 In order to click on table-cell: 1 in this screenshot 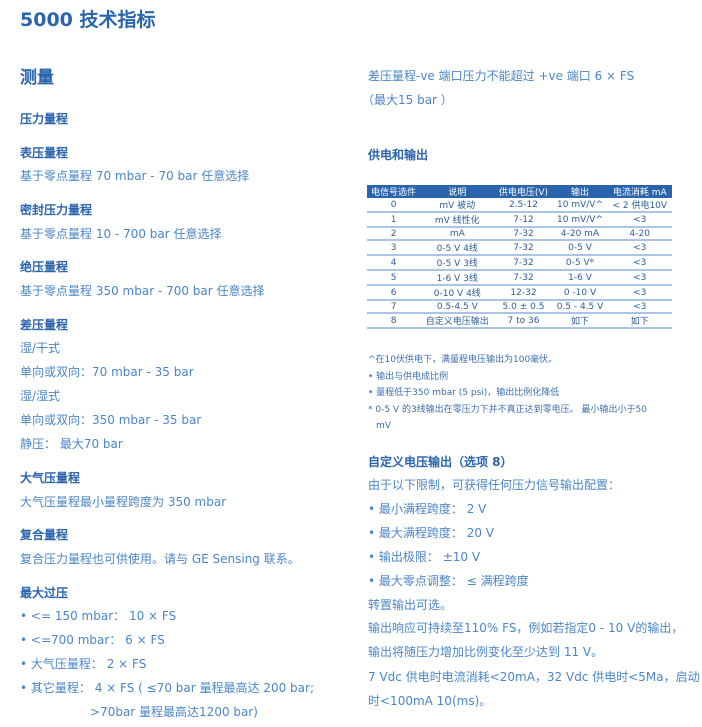, I will do `click(394, 220)`.